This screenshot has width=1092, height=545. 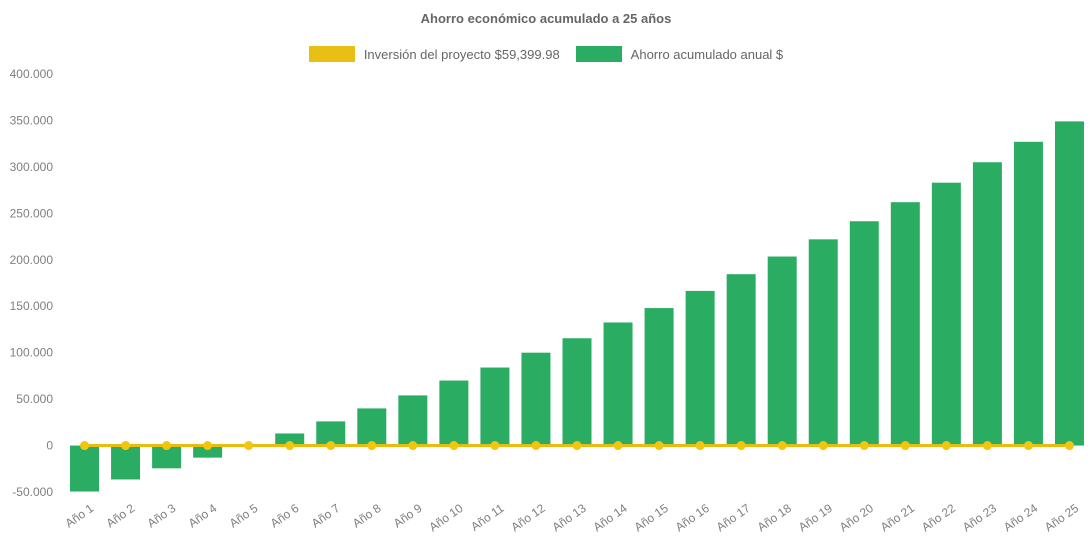 I want to click on y-tick-label: 50.000, so click(x=34, y=399).